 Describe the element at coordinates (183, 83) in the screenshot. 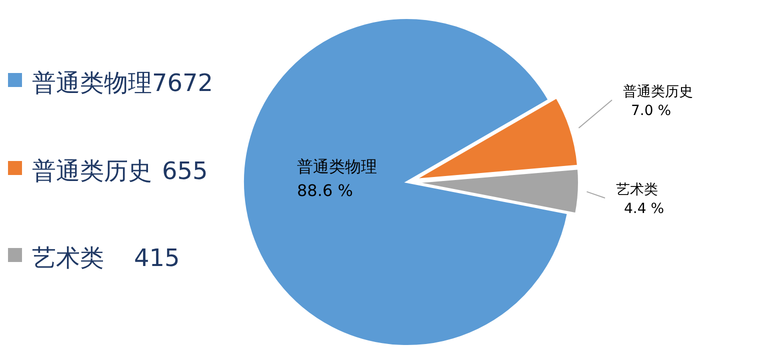

I see `text: 7672` at that location.